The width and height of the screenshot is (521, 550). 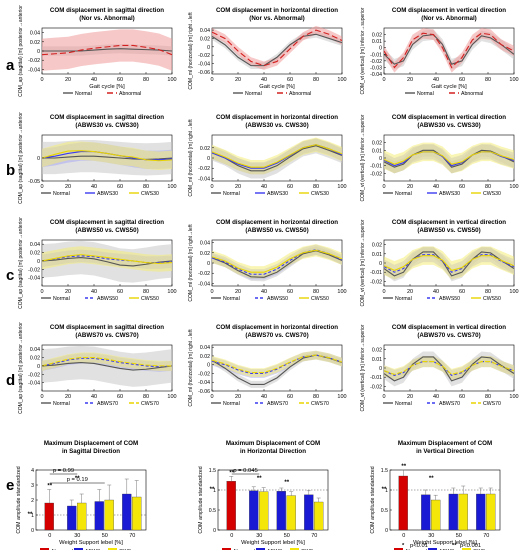 What do you see at coordinates (441, 546) in the screenshot?
I see `significance-key: * p<0.01 ** p<0.001` at bounding box center [441, 546].